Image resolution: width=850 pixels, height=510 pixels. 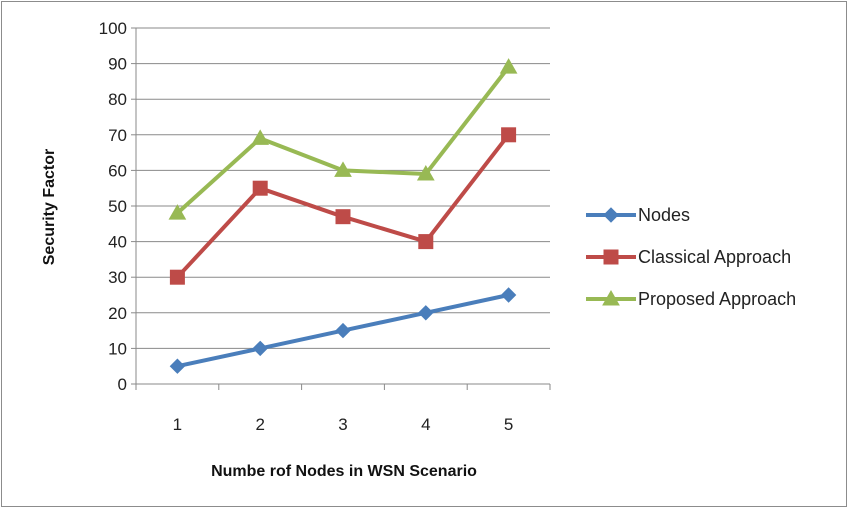 I want to click on x-tick-label: 3, so click(x=342, y=424).